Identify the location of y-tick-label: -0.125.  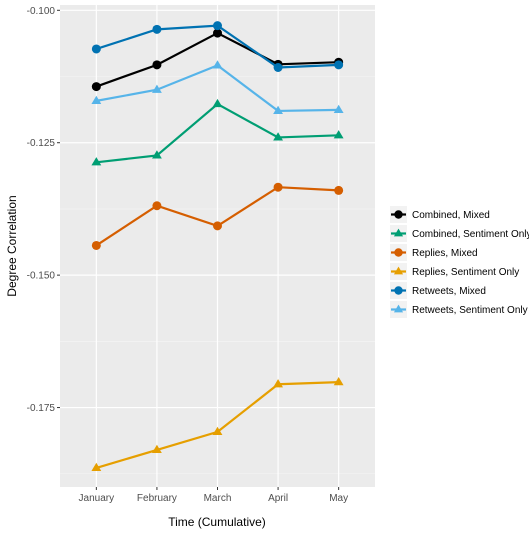
(41, 143).